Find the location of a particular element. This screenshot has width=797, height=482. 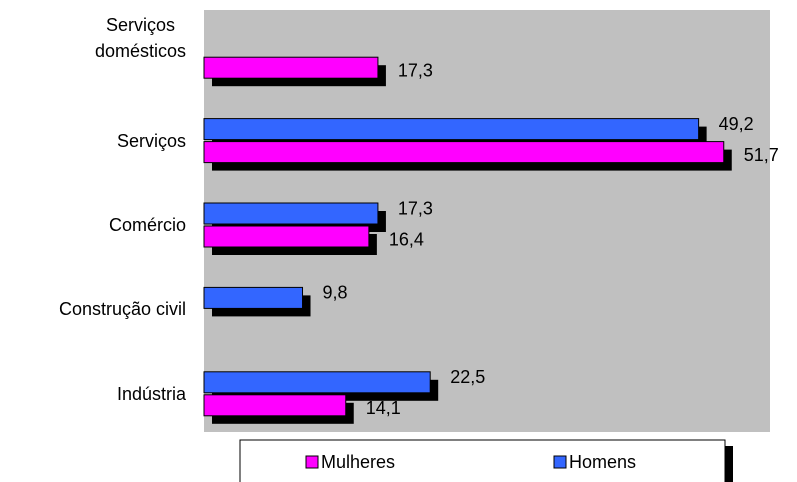

data-label: 22,5 is located at coordinates (467, 377).